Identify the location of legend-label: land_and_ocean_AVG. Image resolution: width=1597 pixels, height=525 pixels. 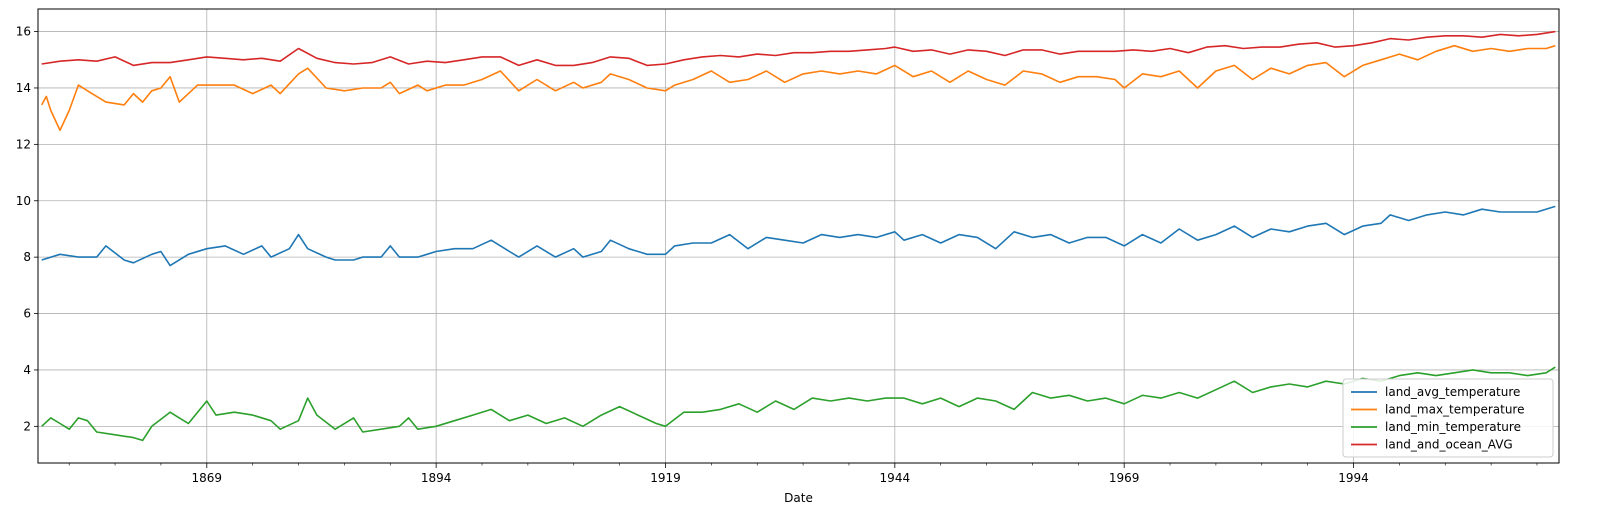
(1449, 445).